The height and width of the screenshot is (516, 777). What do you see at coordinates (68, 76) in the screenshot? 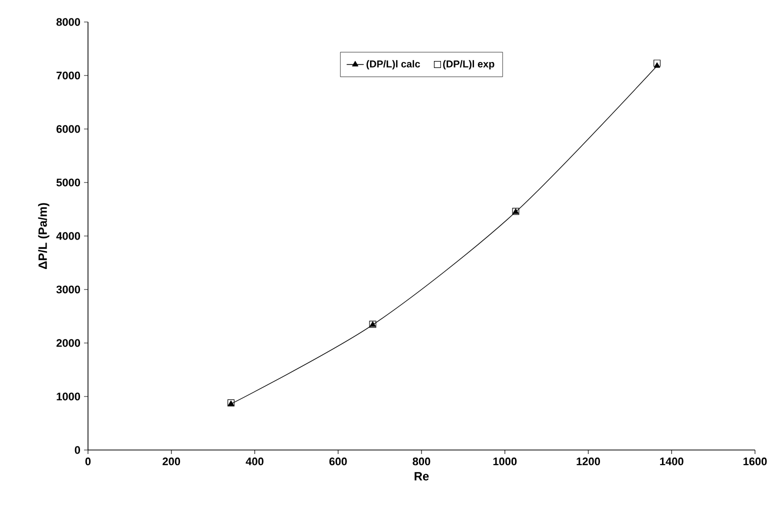
I see `y-tick-label: 7000` at bounding box center [68, 76].